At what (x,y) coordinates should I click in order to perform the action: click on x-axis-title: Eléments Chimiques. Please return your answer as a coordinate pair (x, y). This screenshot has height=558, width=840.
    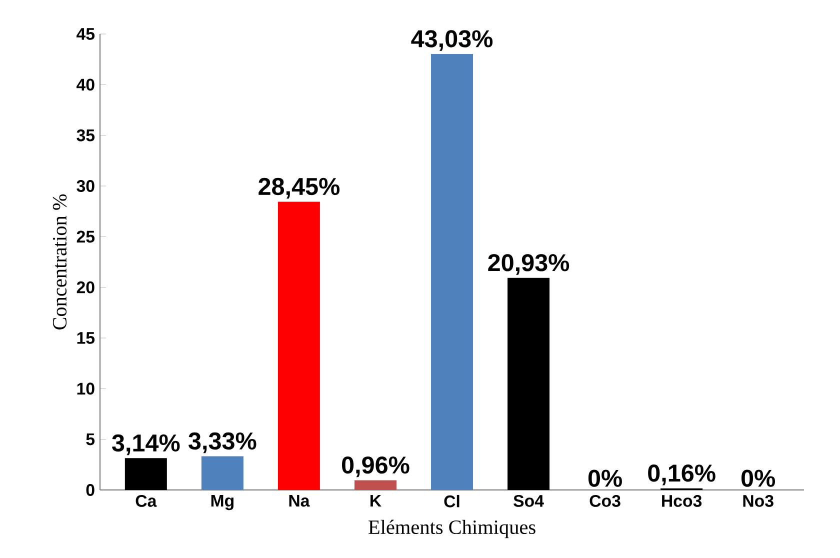
    Looking at the image, I should click on (452, 529).